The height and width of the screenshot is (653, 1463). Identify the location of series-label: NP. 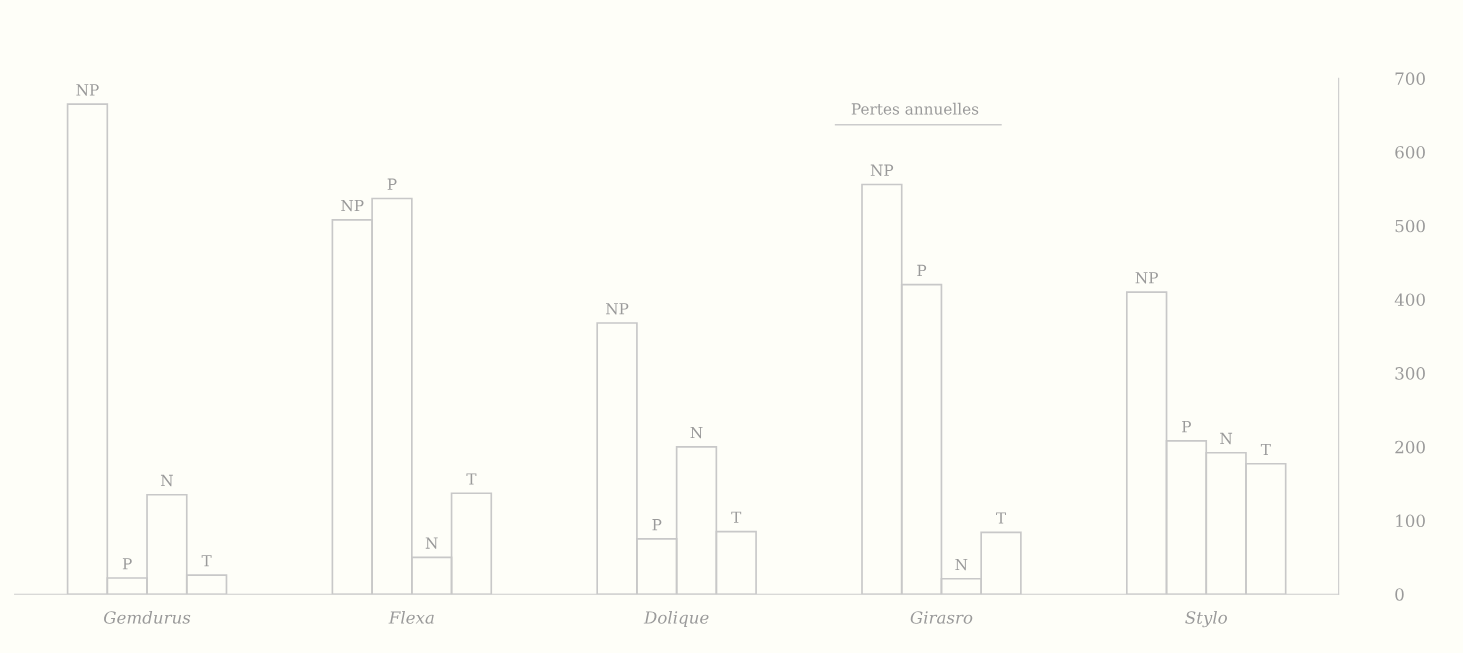
(882, 170).